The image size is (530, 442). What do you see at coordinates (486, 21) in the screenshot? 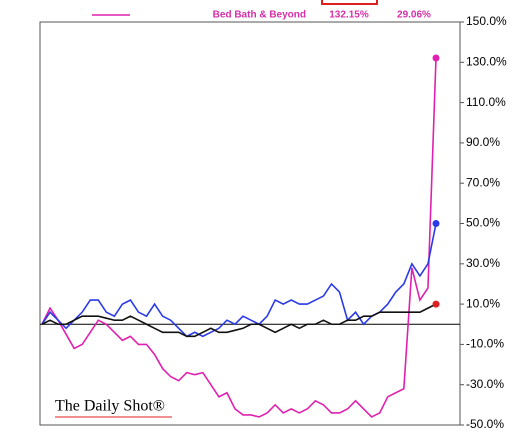
I see `y-tick-label: 150.0%` at bounding box center [486, 21].